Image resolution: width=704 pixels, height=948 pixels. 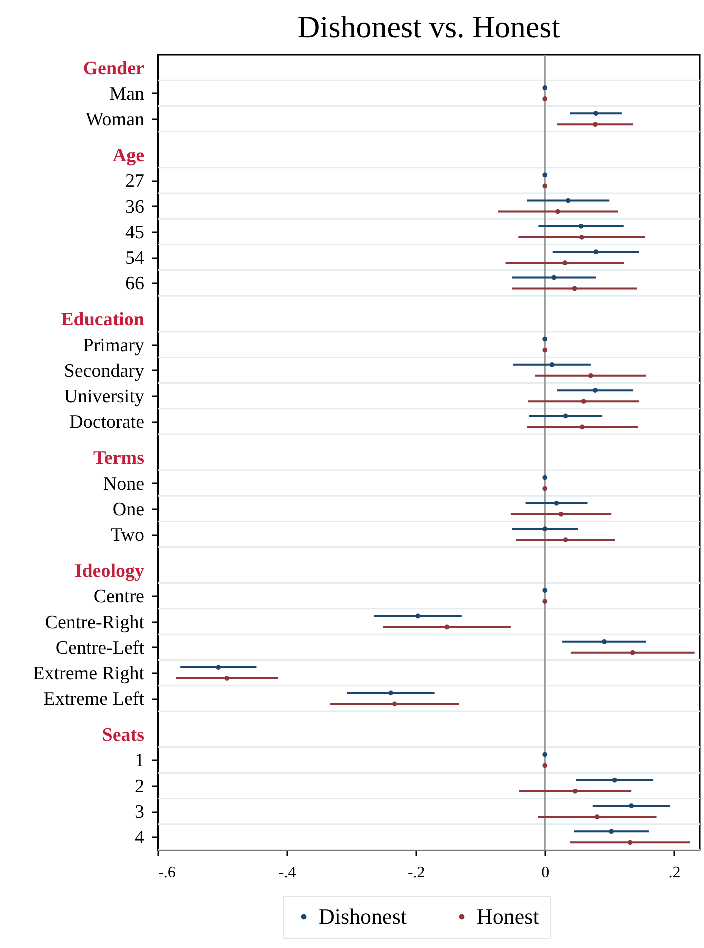 What do you see at coordinates (123, 735) in the screenshot?
I see `y-tick-label: Seats` at bounding box center [123, 735].